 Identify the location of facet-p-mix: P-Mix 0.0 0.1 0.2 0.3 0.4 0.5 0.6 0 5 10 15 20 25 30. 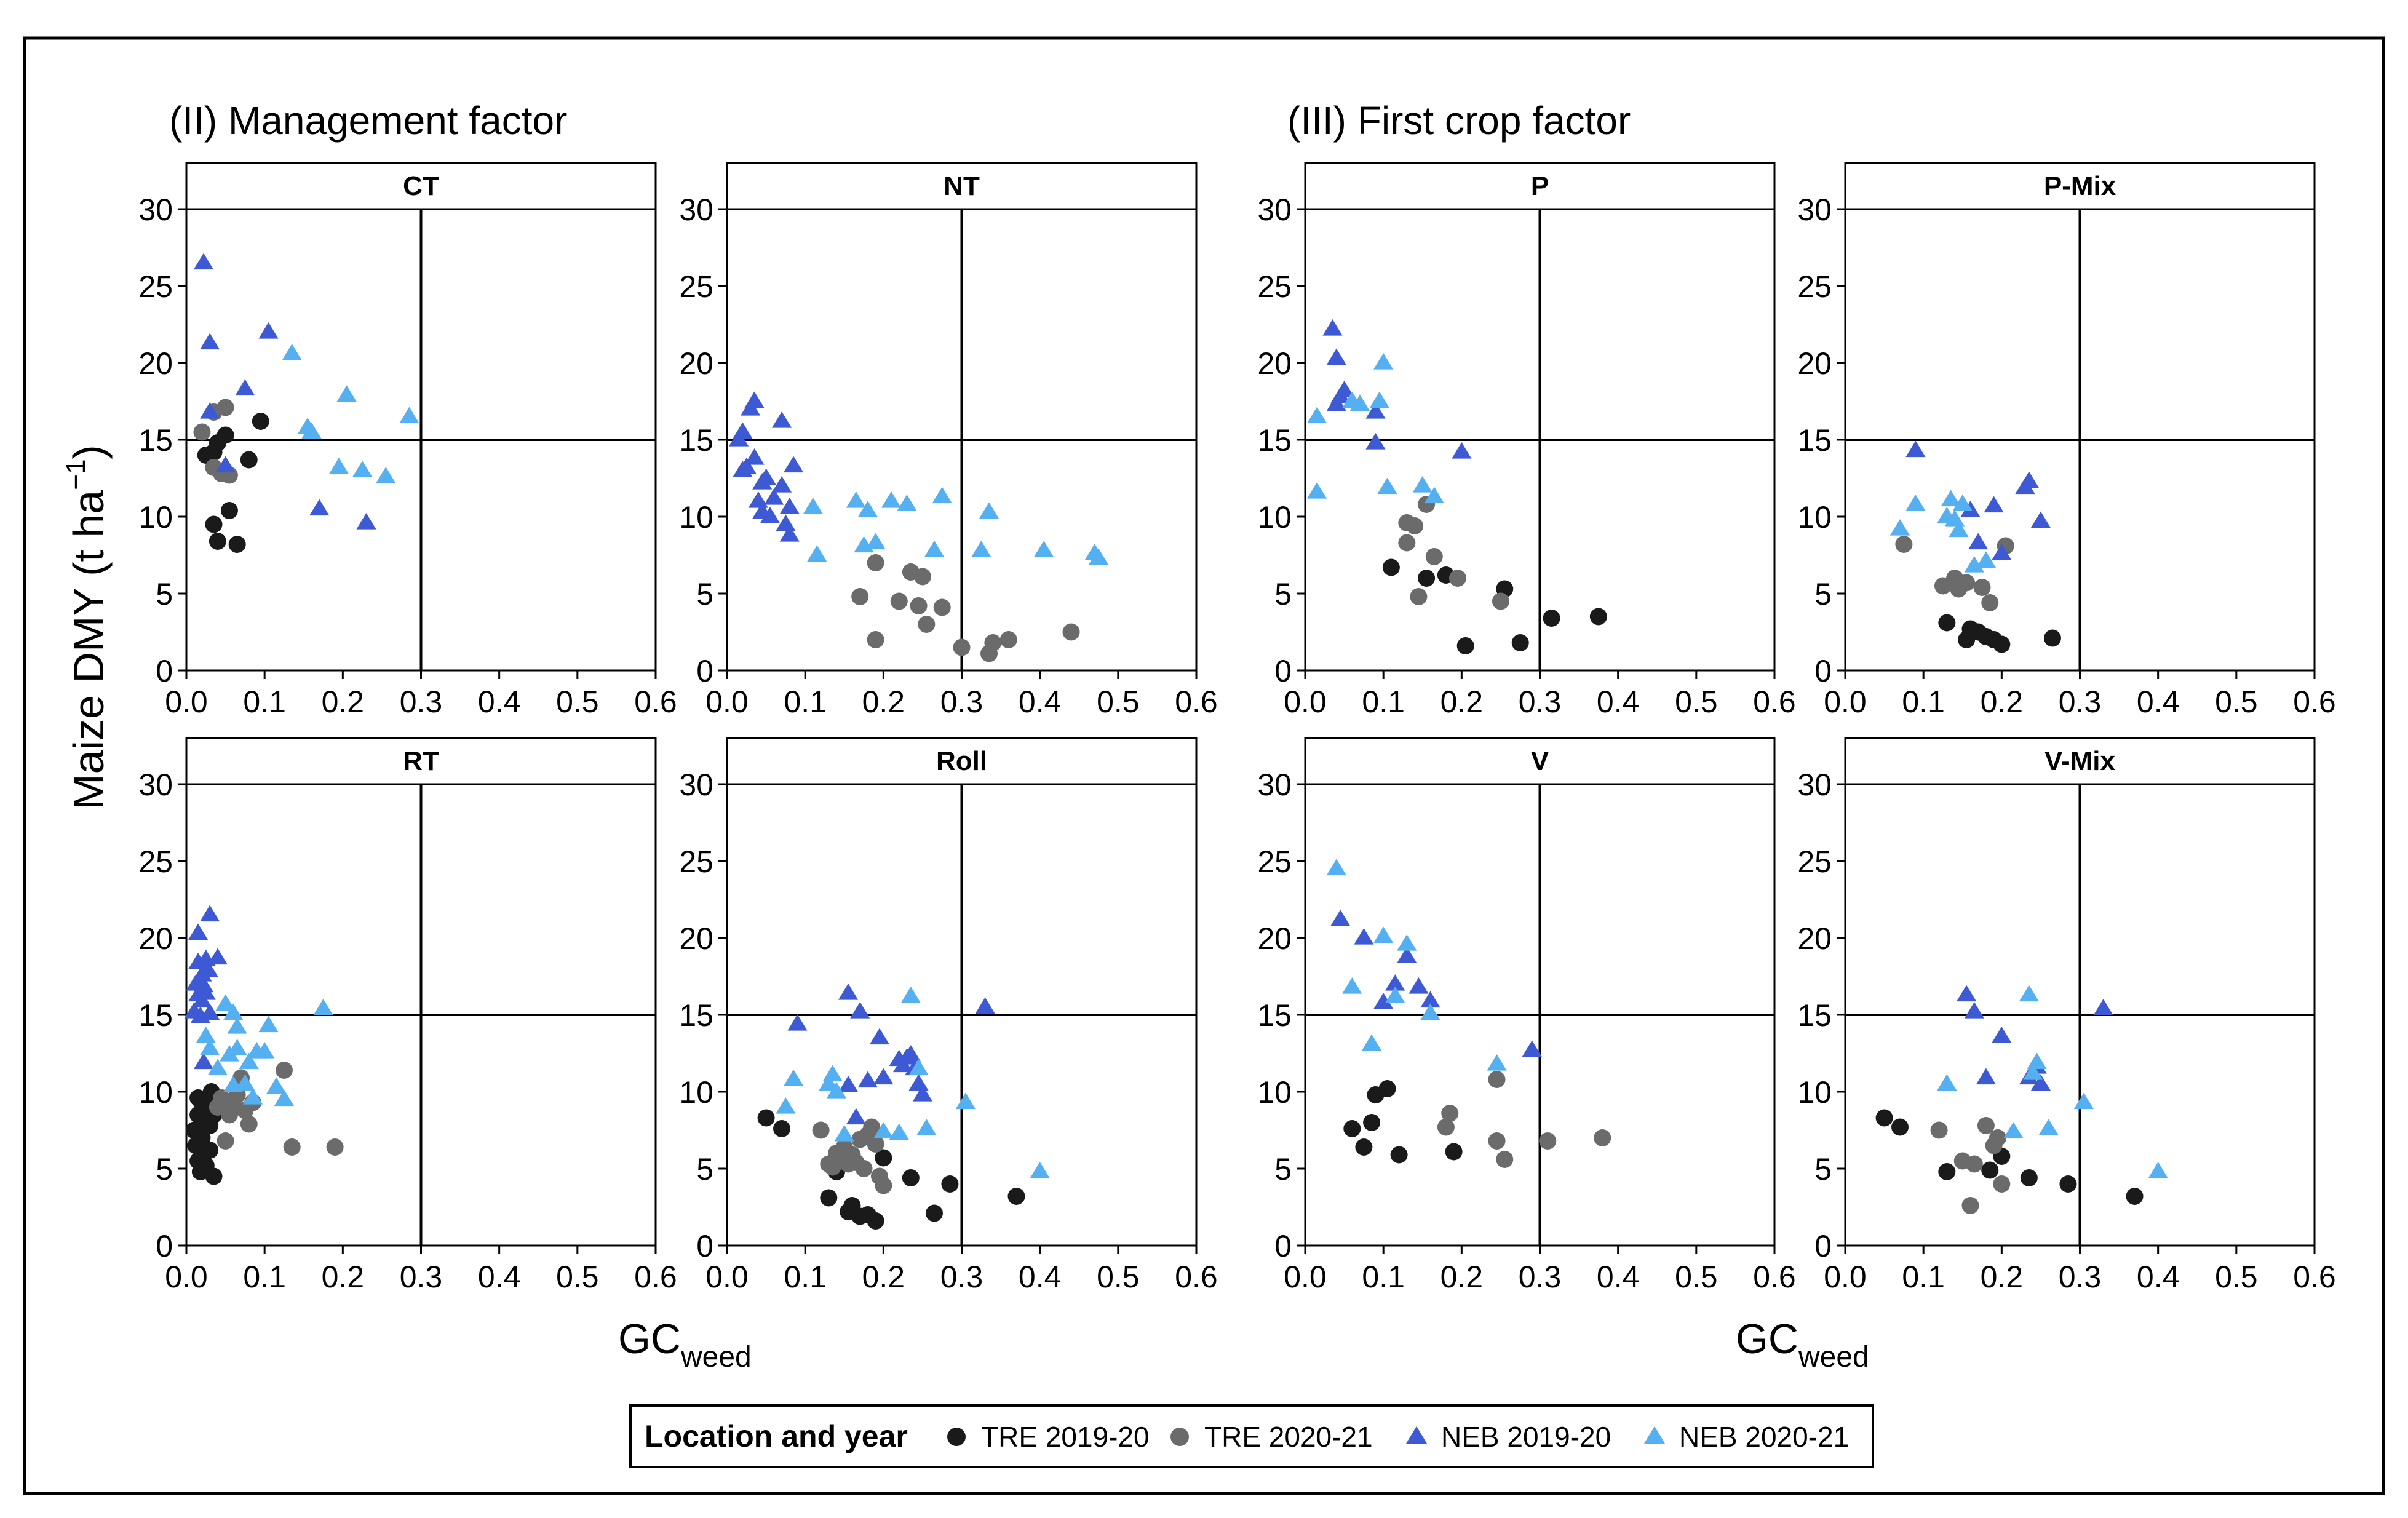
(2066, 440).